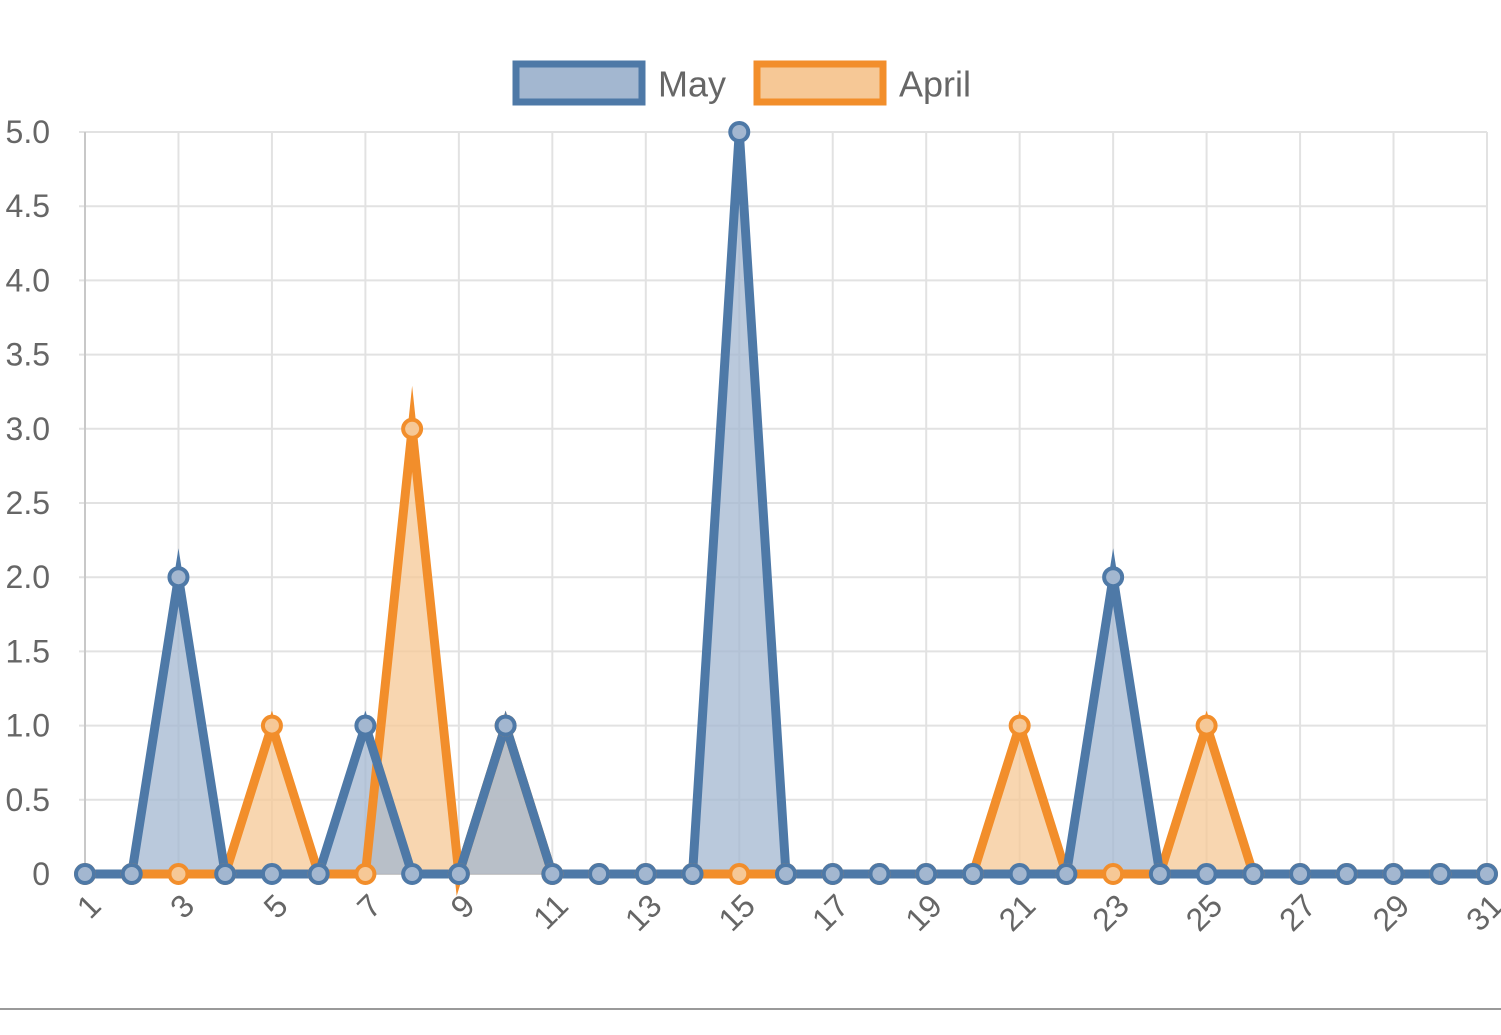  What do you see at coordinates (741, 83) in the screenshot?
I see `legend: May April` at bounding box center [741, 83].